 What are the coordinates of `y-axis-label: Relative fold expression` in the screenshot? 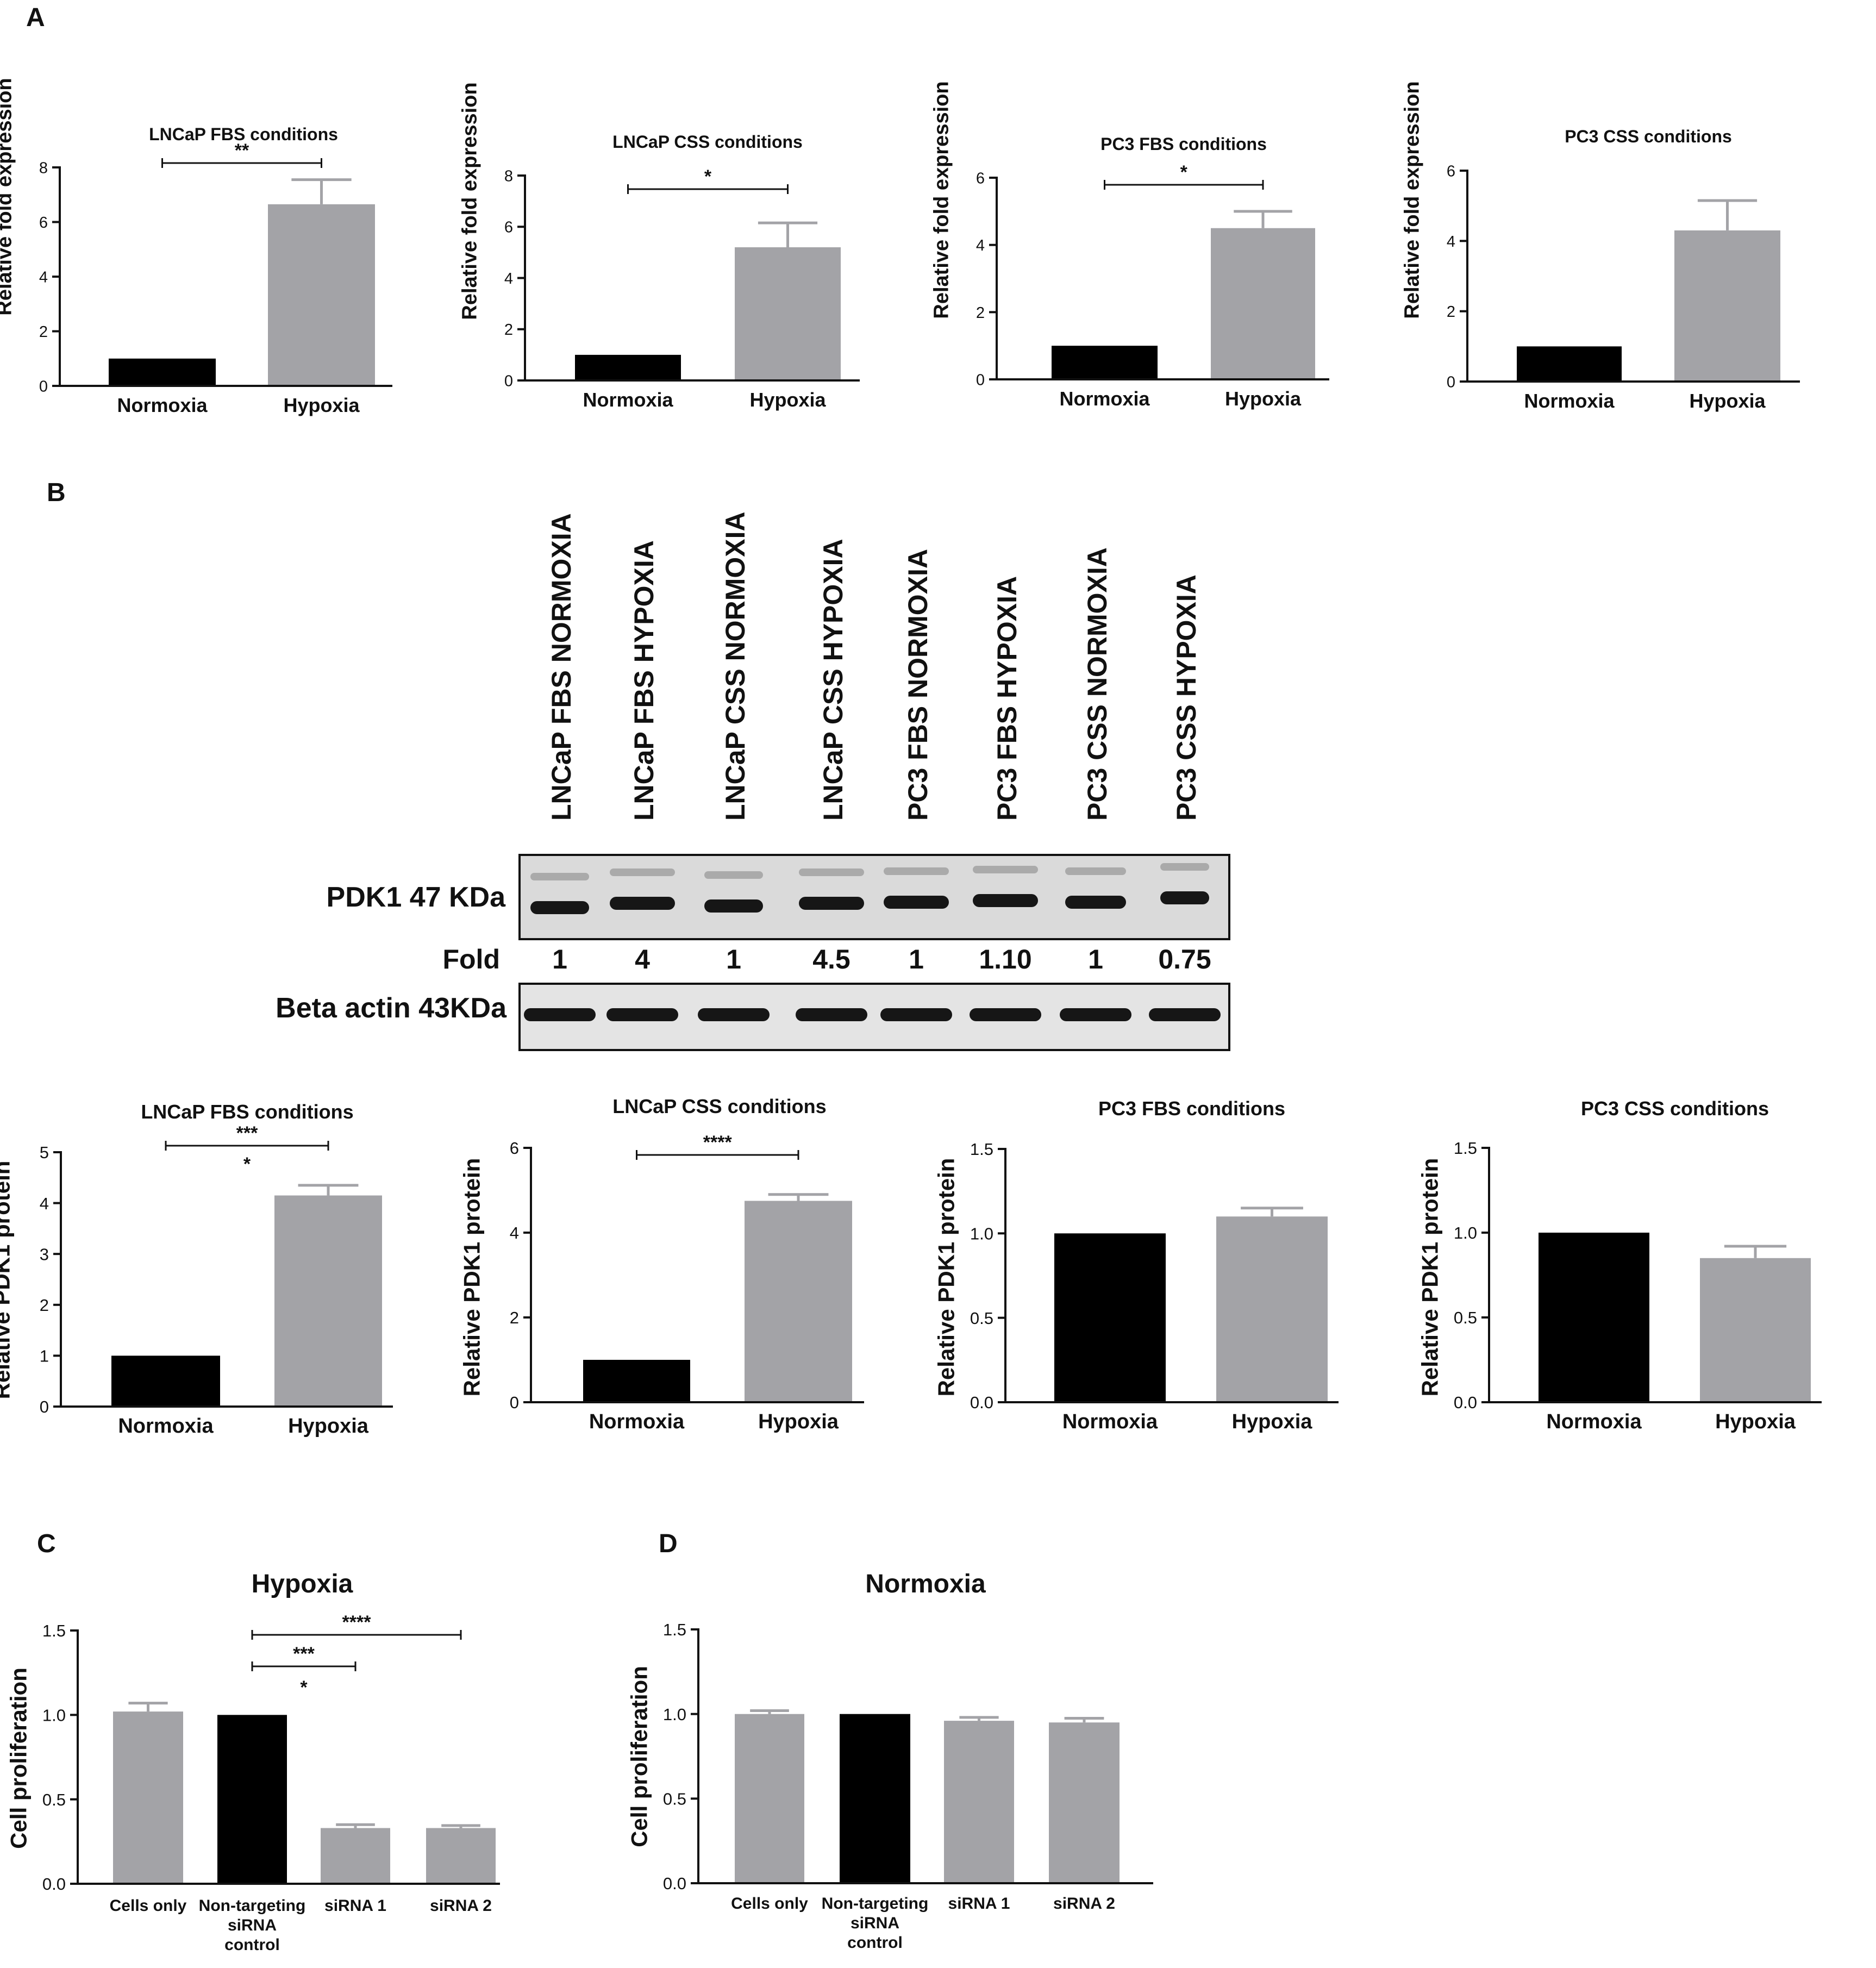 It's located at (1413, 199).